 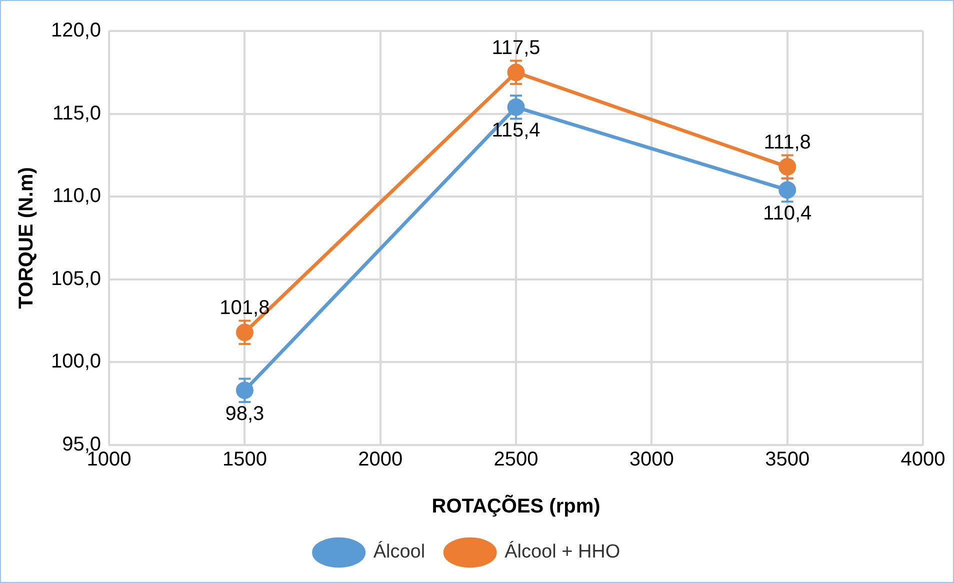 I want to click on y-tick-label: 110,0, so click(x=77, y=196).